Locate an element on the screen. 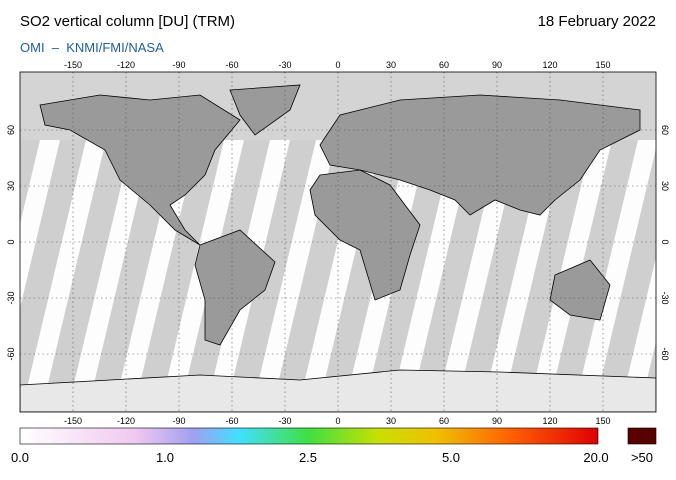 The height and width of the screenshot is (480, 676). lon-label-top: -60 is located at coordinates (231, 65).